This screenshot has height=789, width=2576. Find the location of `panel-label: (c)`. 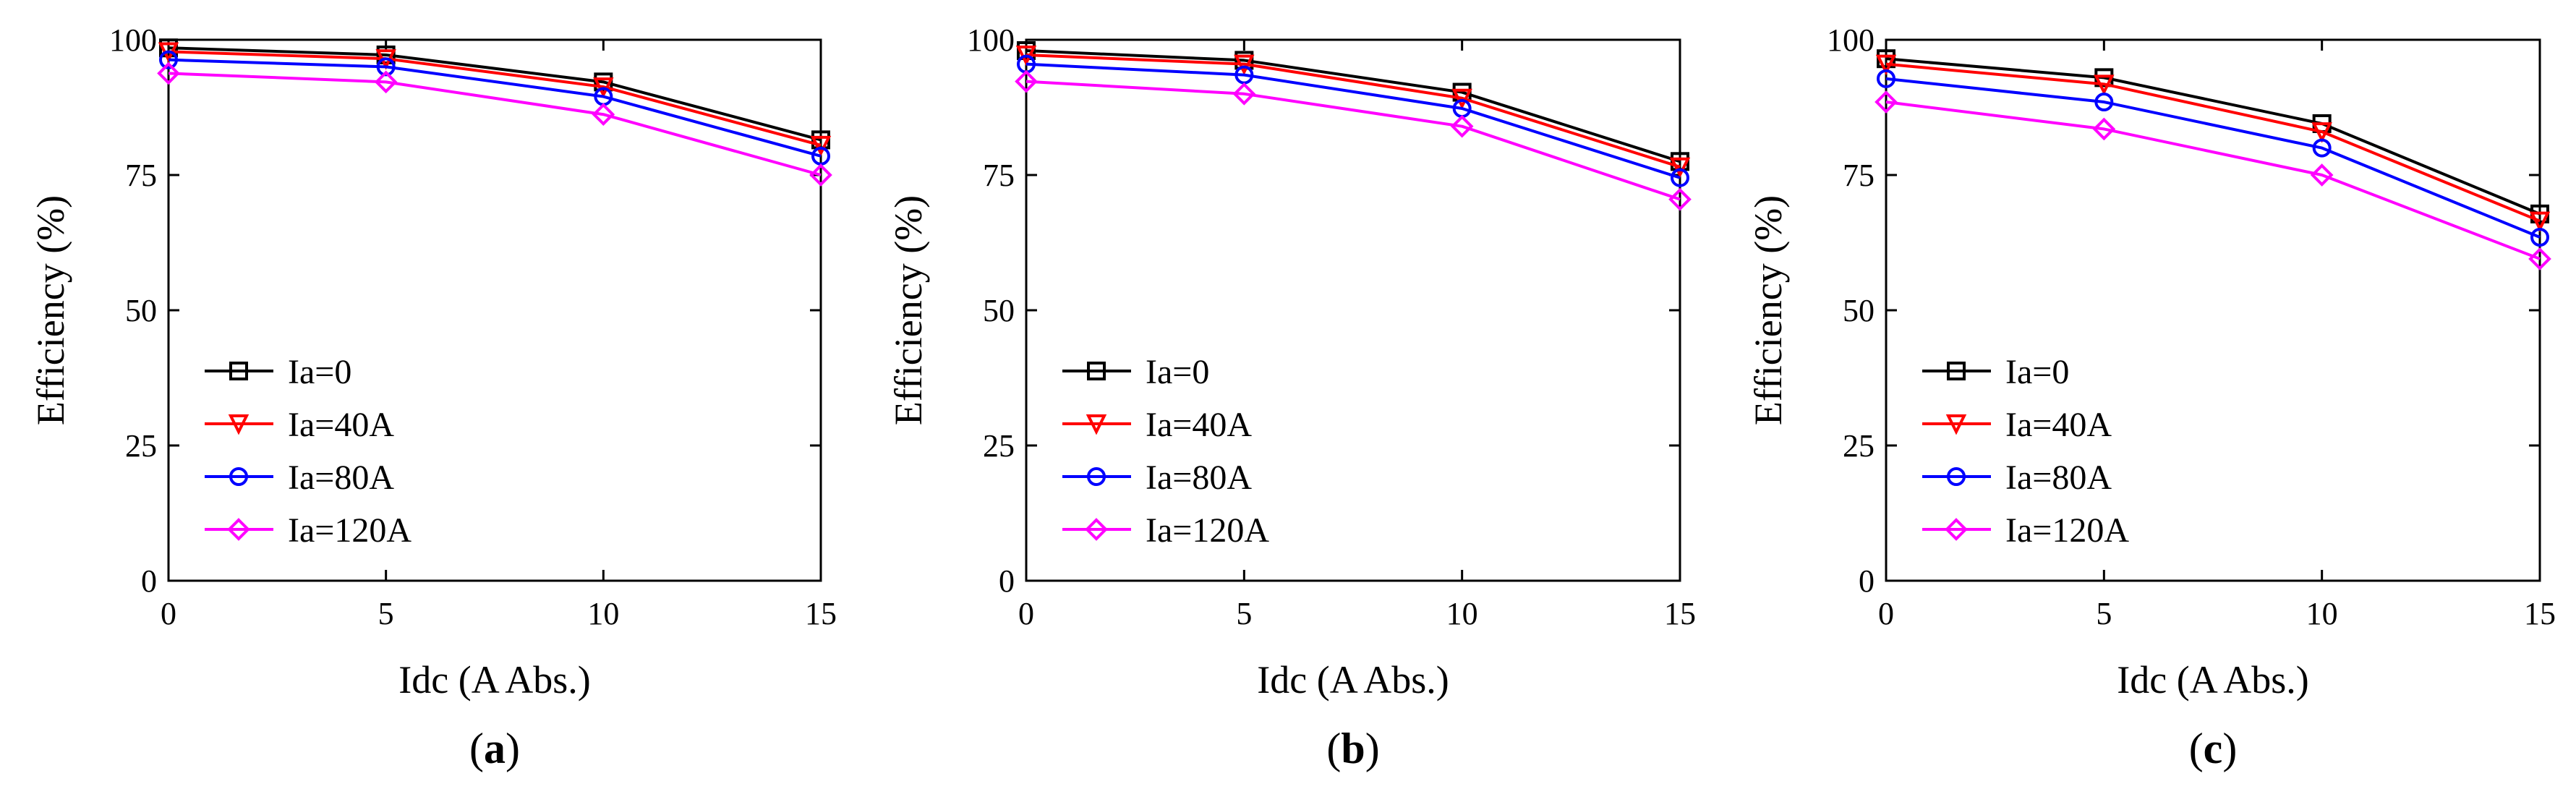

panel-label: (c) is located at coordinates (2213, 748).